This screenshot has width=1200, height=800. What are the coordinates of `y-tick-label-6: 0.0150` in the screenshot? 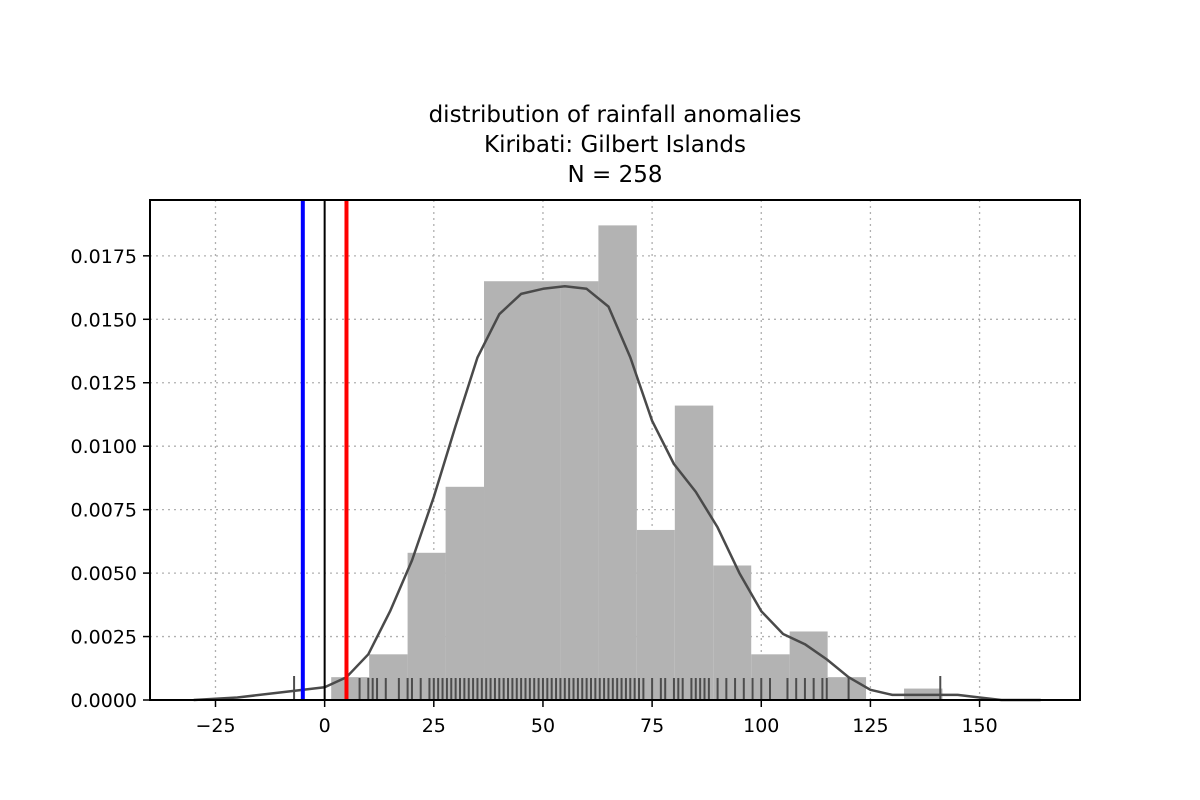 It's located at (104, 320).